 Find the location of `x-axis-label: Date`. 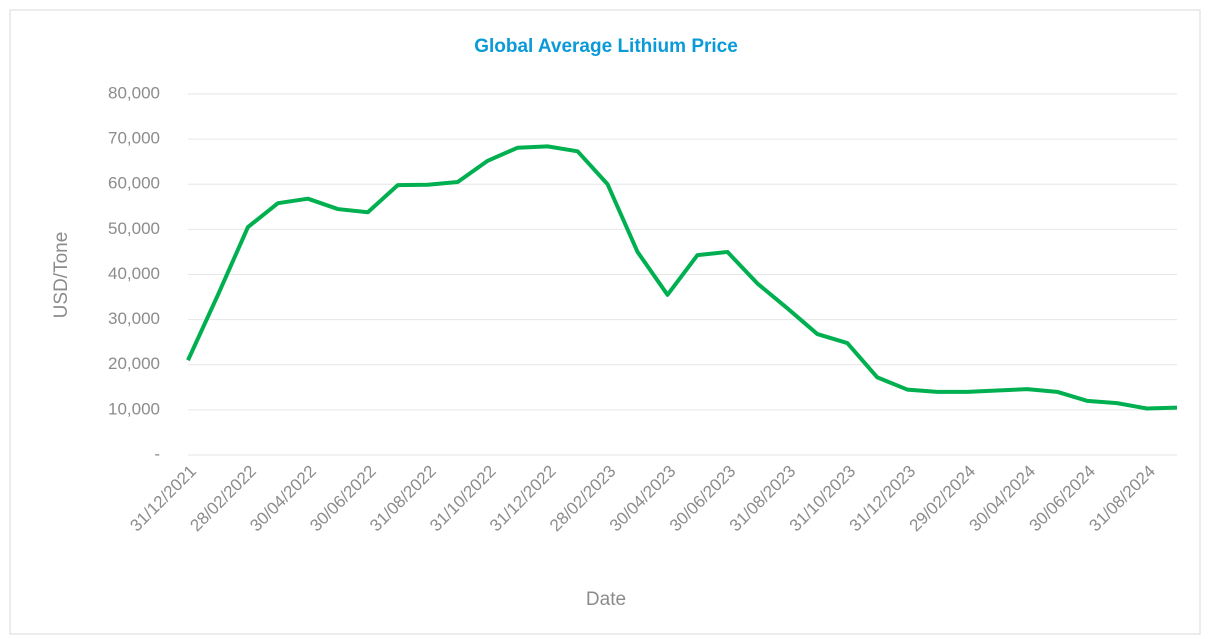

x-axis-label: Date is located at coordinates (606, 599).